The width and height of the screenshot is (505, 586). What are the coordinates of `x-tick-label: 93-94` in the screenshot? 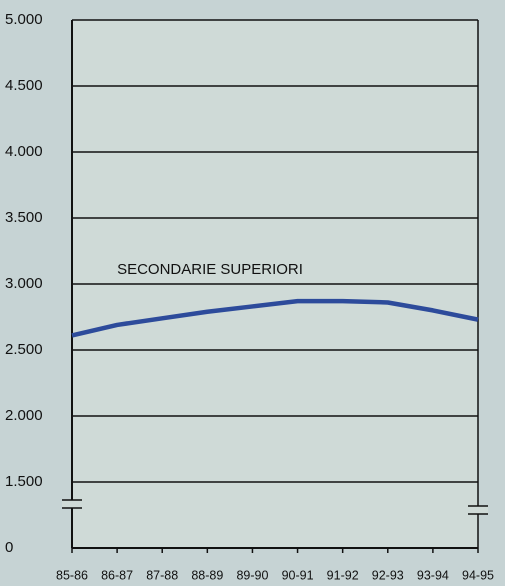 It's located at (433, 575).